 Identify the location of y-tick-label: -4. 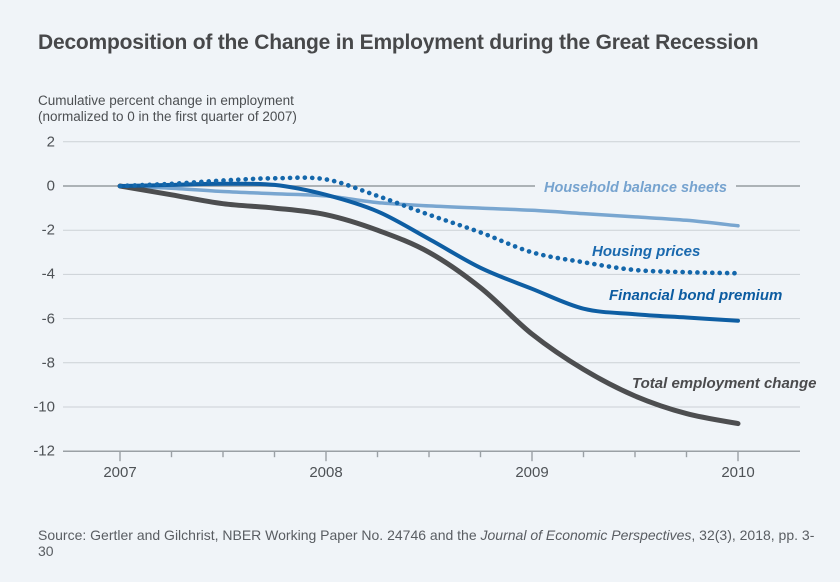
(48, 274).